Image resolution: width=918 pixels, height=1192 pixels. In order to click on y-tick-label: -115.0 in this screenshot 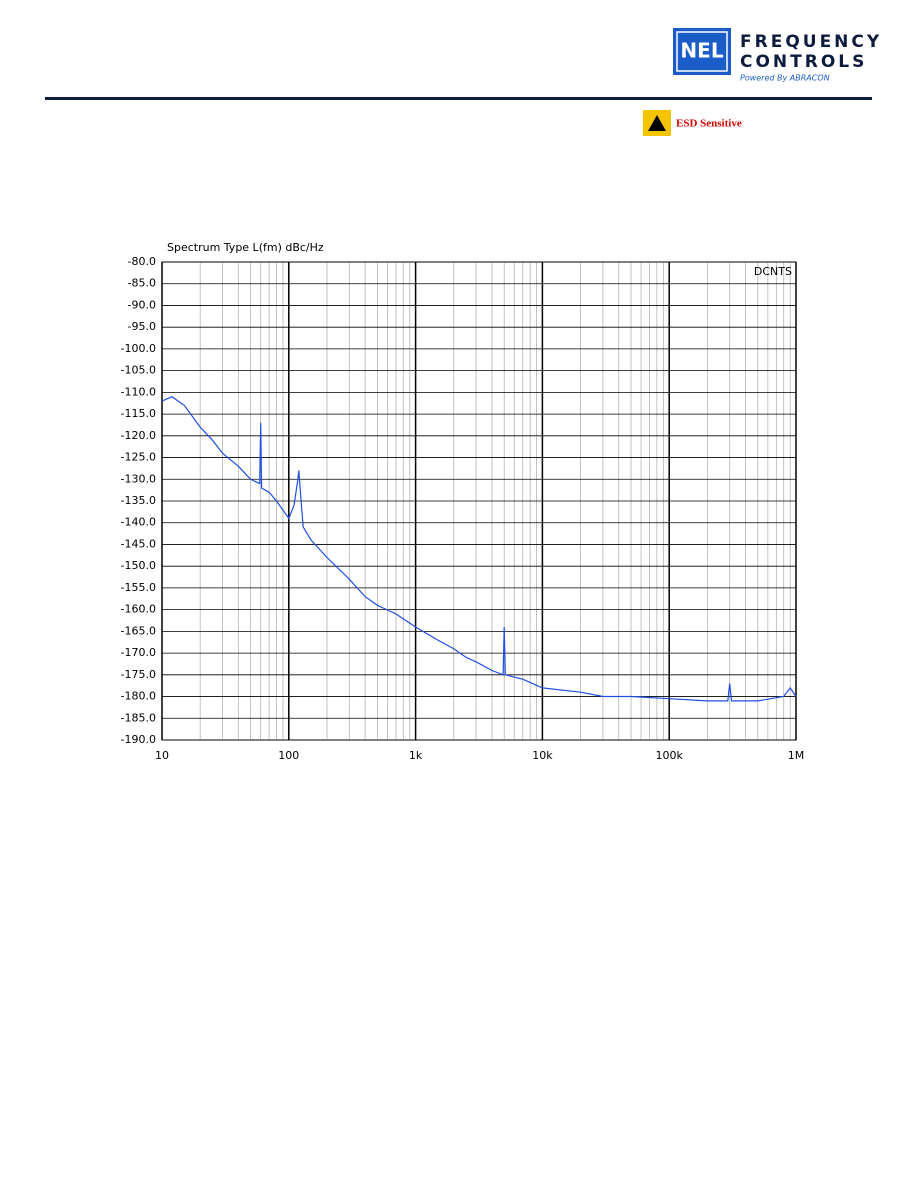, I will do `click(138, 413)`.